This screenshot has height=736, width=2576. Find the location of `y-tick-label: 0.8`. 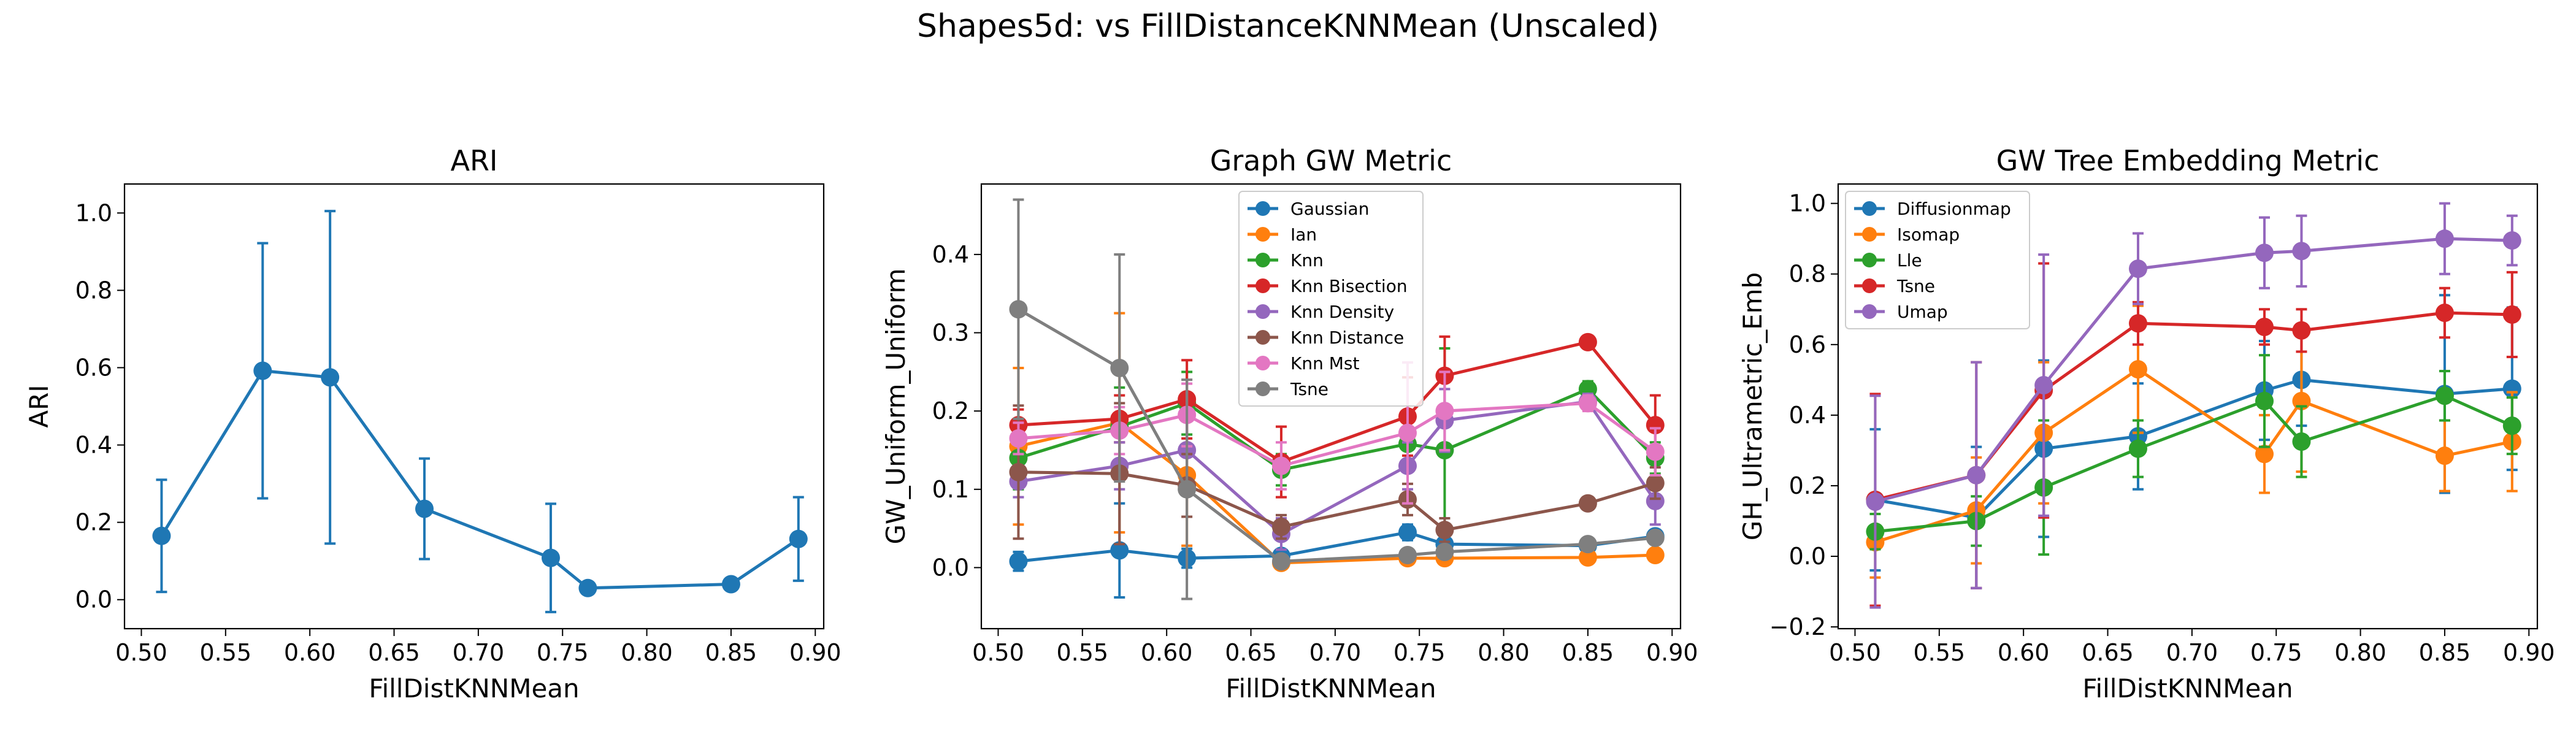

y-tick-label: 0.8 is located at coordinates (1807, 274).